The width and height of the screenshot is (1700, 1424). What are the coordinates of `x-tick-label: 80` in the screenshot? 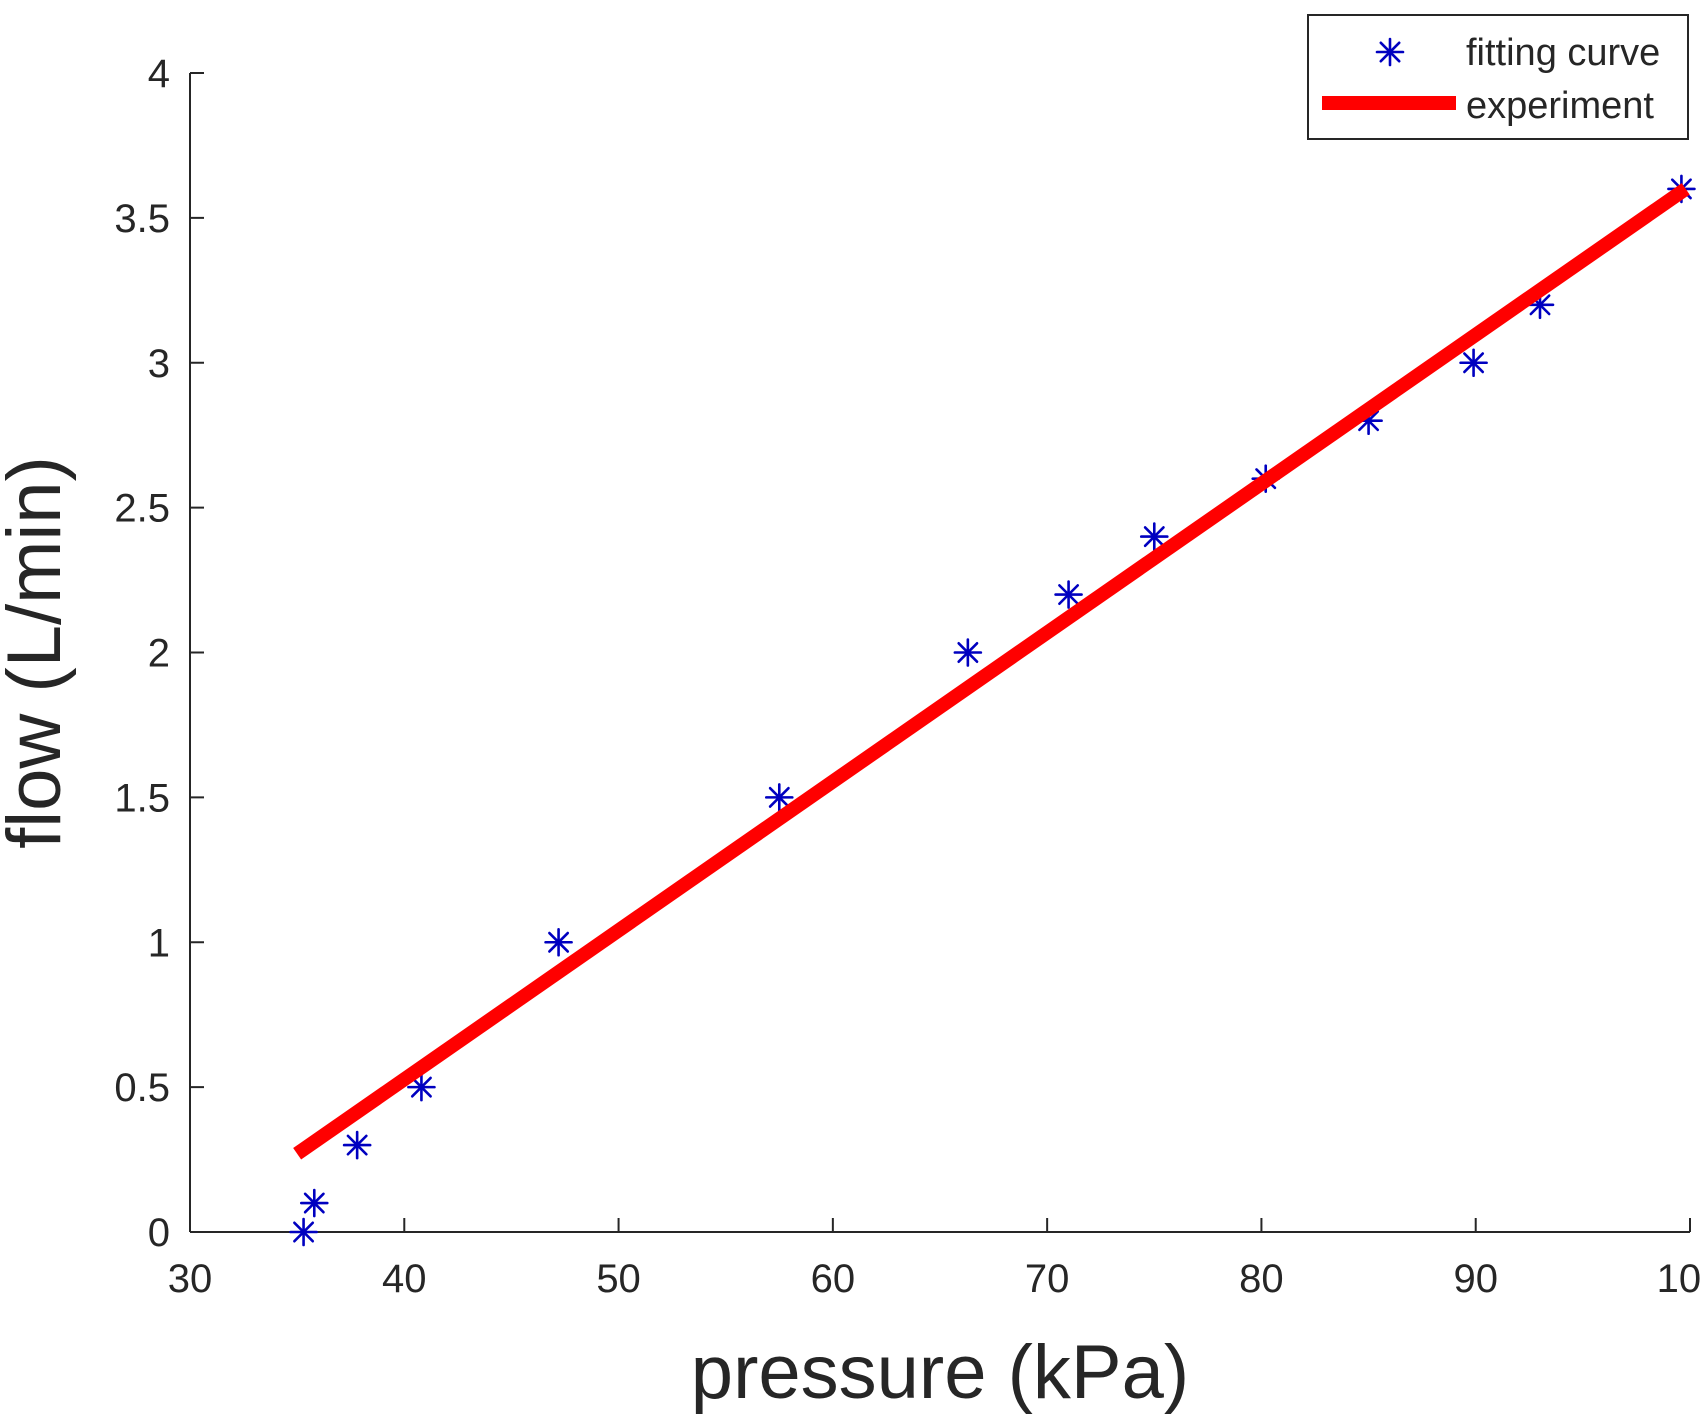 It's located at (1261, 1279).